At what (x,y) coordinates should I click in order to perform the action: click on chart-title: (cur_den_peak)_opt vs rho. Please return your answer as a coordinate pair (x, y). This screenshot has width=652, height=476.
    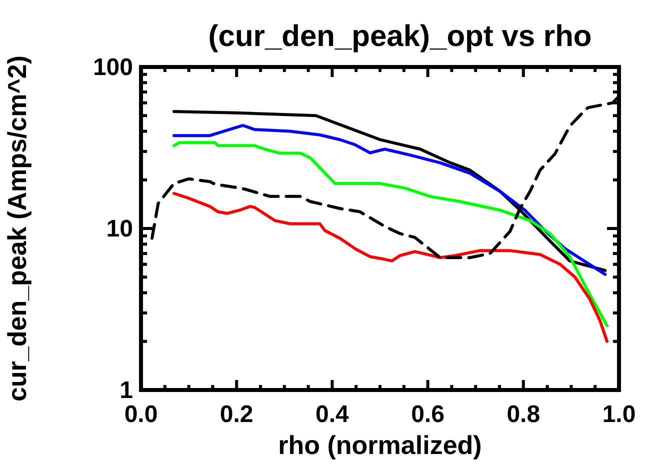
    Looking at the image, I should click on (400, 36).